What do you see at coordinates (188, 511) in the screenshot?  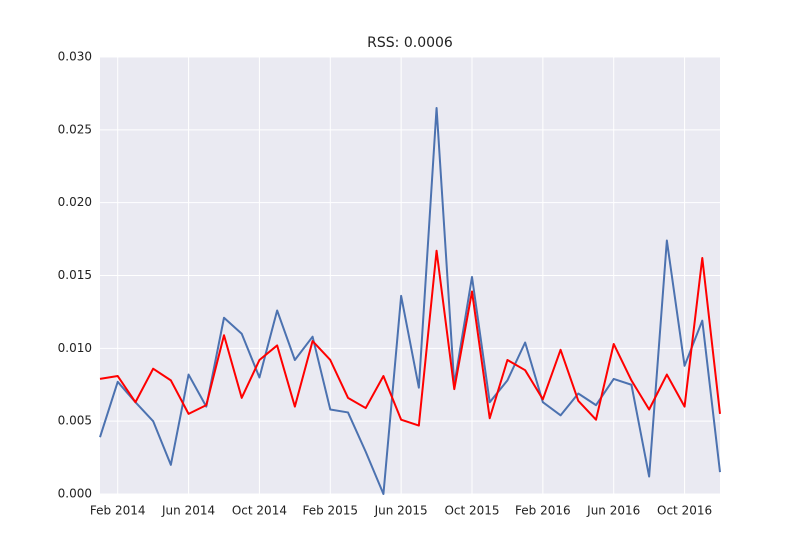 I see `x-tick-label: Jun 2014` at bounding box center [188, 511].